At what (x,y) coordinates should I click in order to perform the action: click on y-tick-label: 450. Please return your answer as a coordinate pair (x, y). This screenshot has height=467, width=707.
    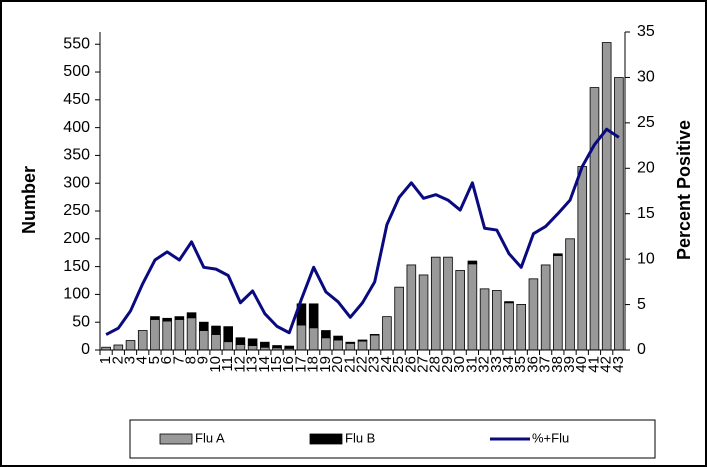
    Looking at the image, I should click on (76, 99).